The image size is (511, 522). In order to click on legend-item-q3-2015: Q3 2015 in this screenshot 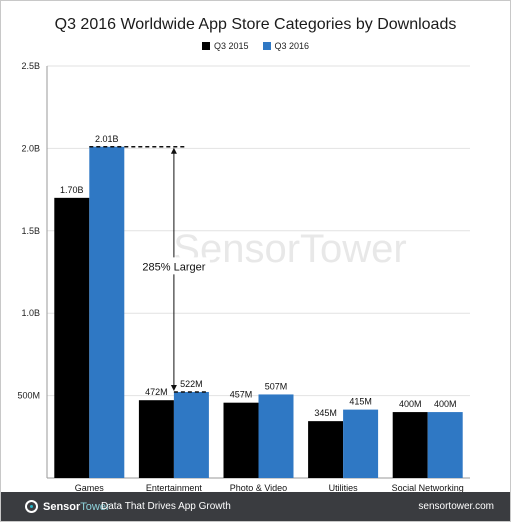, I will do `click(225, 46)`.